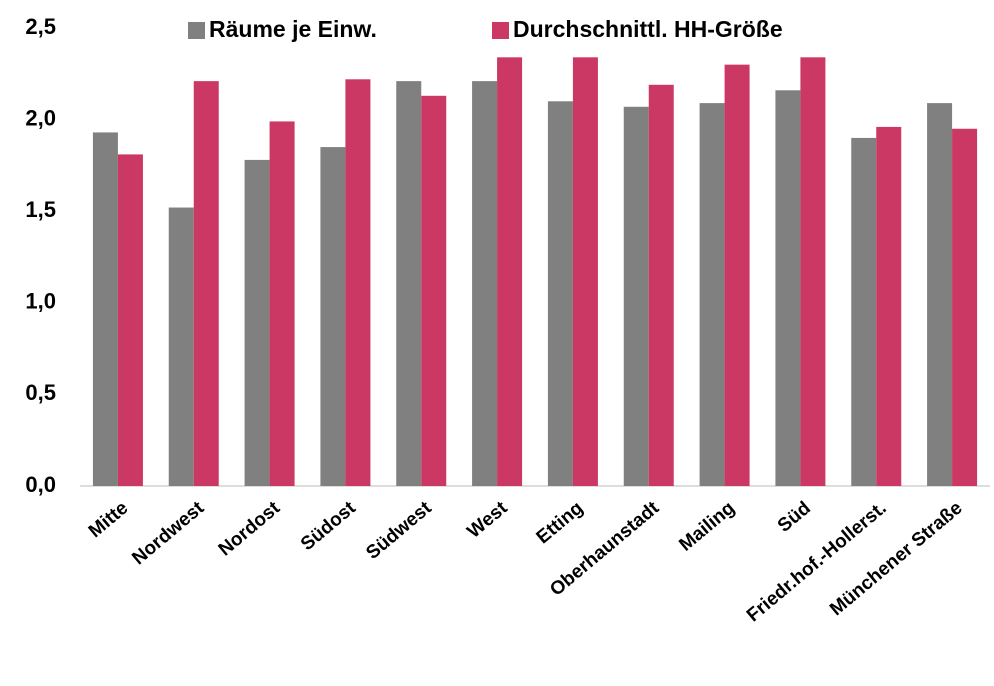 Image resolution: width=994 pixels, height=686 pixels. I want to click on x-tick-label: Südwest, so click(399, 530).